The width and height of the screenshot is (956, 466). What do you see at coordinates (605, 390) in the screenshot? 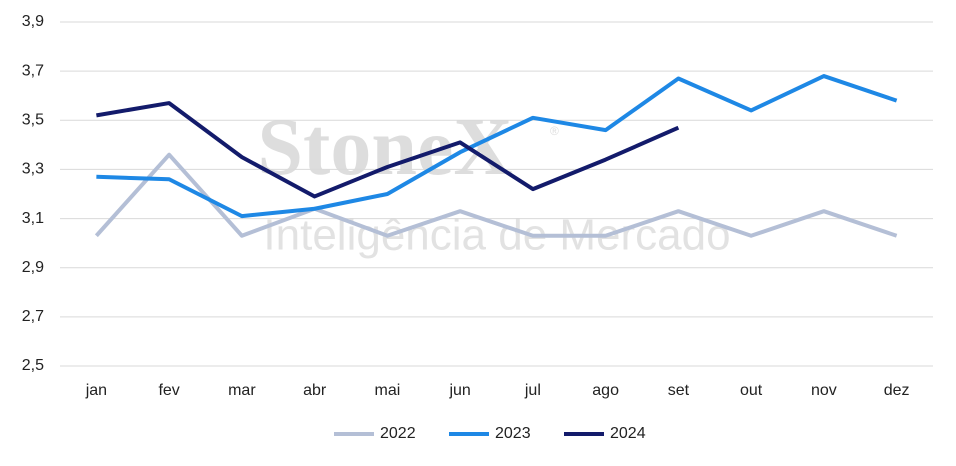
I see `x-tick-label: ago` at bounding box center [605, 390].